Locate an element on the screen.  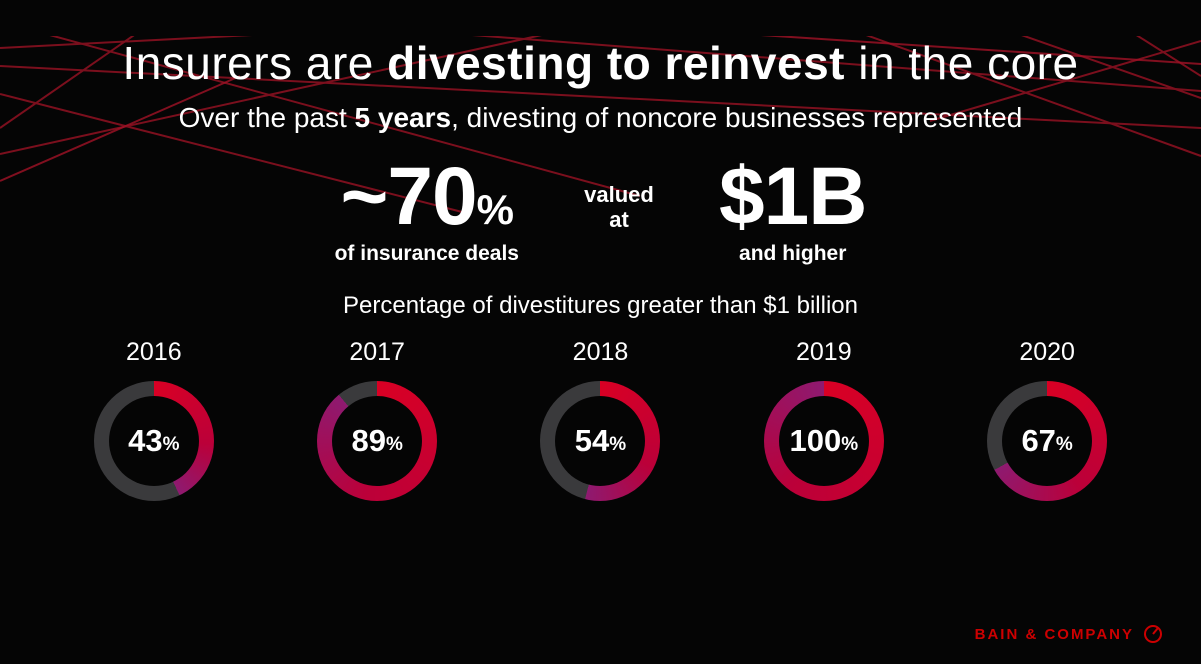
donut-chart: 67% is located at coordinates (1047, 441).